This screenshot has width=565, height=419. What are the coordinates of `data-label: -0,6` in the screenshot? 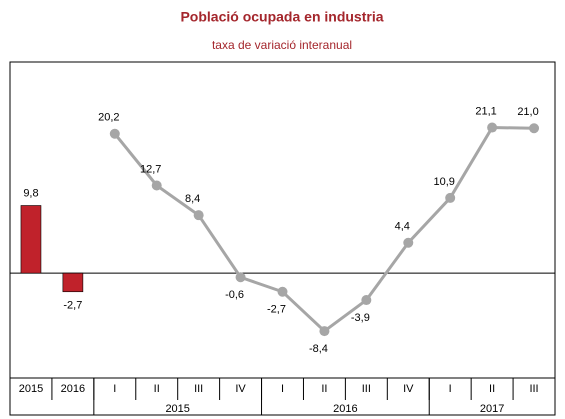 It's located at (234, 295).